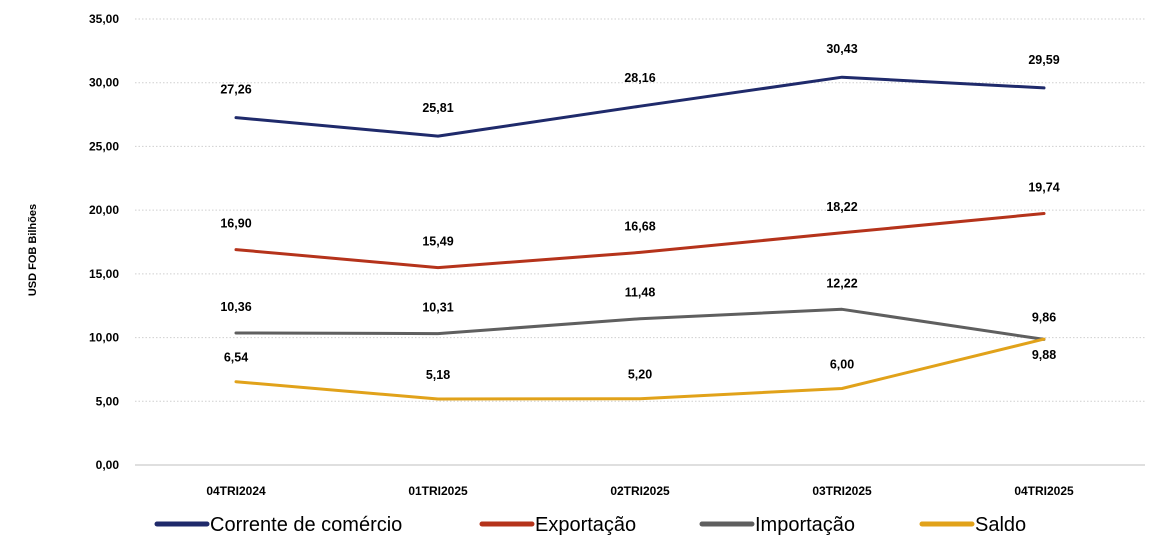 The height and width of the screenshot is (541, 1157). Describe the element at coordinates (104, 338) in the screenshot. I see `y-tick-label: 10,00` at that location.